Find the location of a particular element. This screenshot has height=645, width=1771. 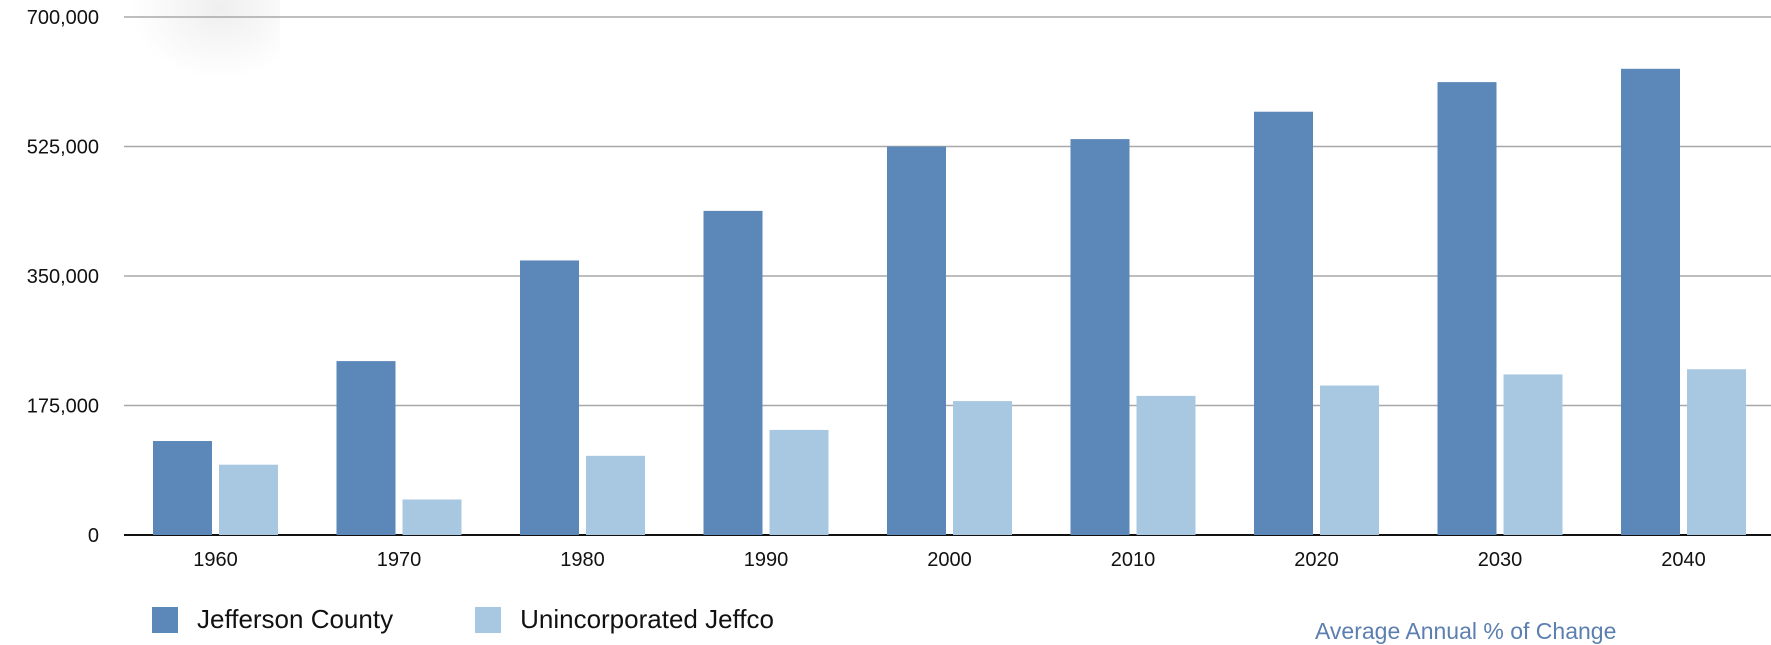

y-tick-labels: 0 175,000 350,000 525,000 700,000 is located at coordinates (63, 277).